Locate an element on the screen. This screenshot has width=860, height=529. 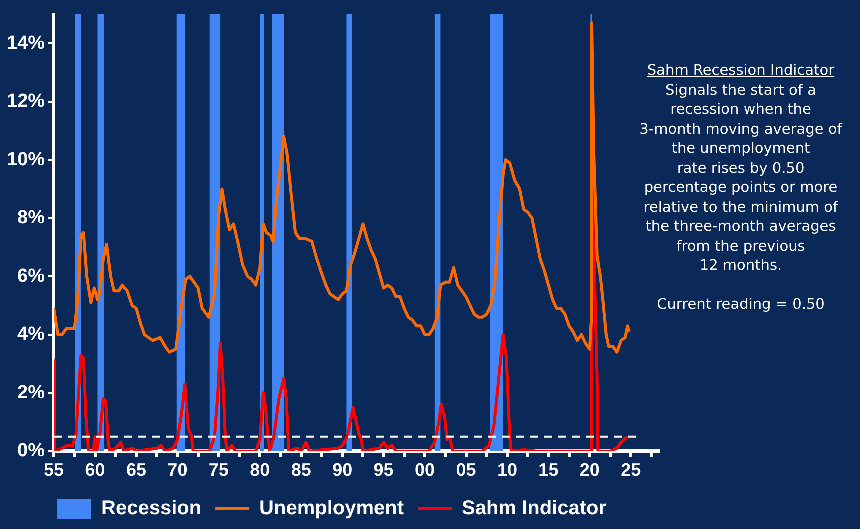
y-tick-label: 10% is located at coordinates (26, 159).